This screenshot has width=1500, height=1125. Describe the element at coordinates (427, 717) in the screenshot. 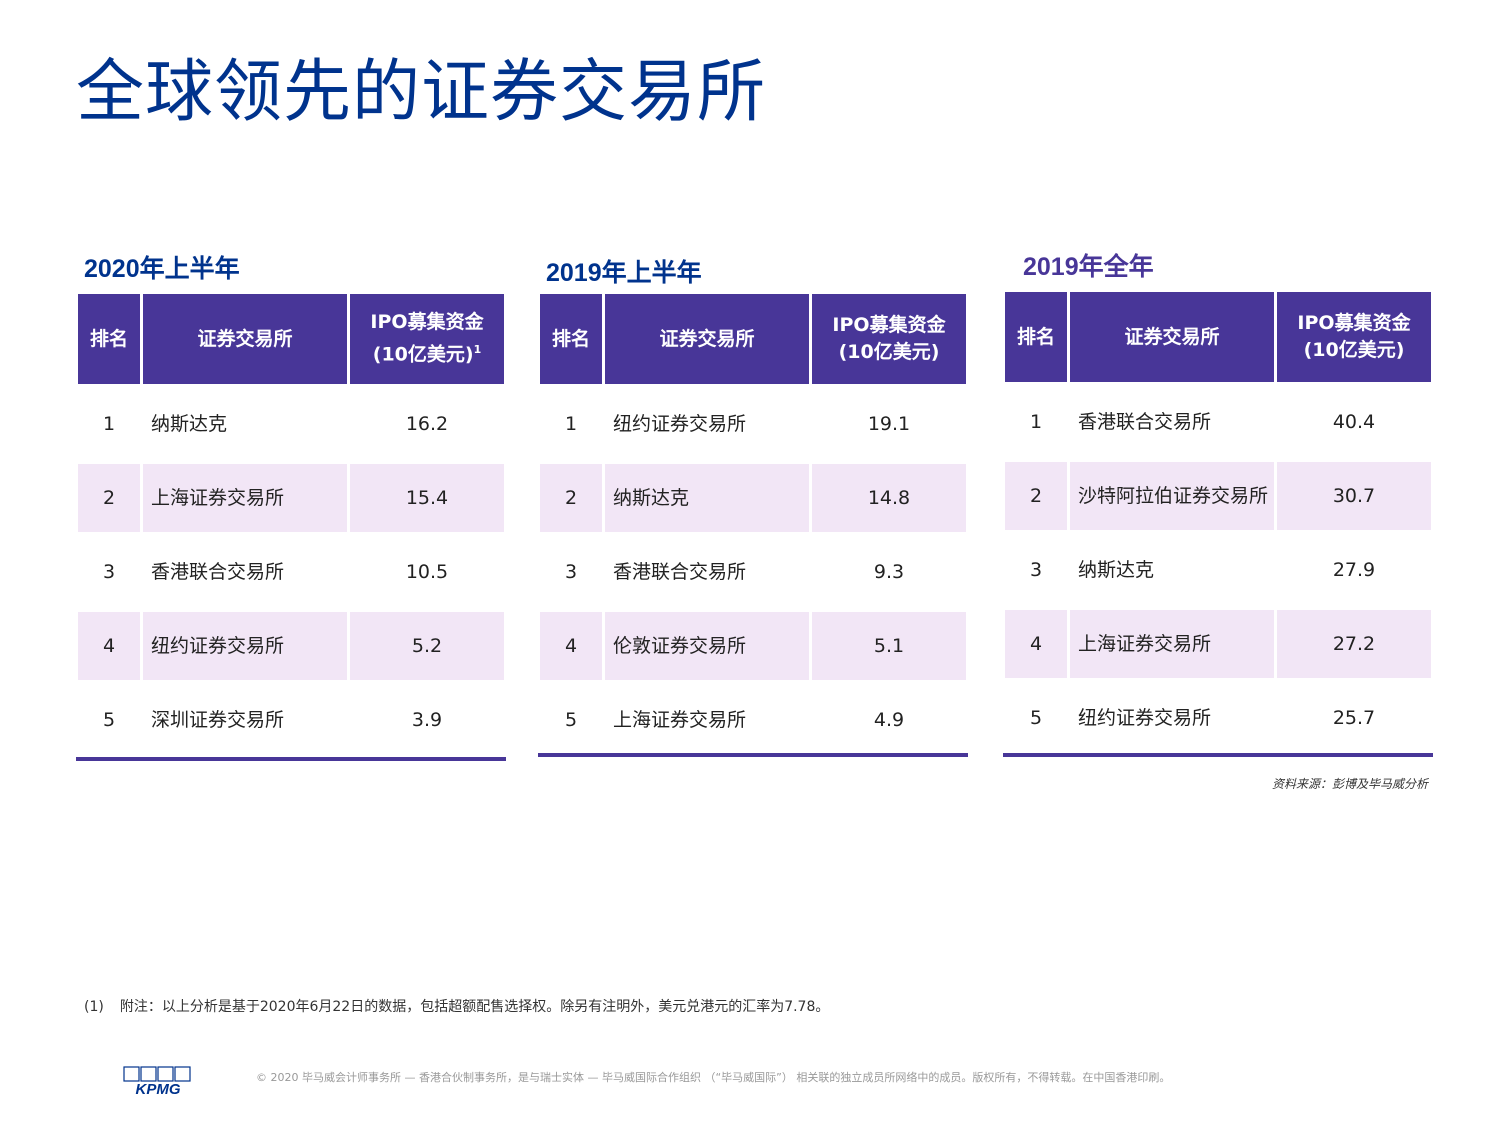

I see `value-cell: 3.9` at that location.